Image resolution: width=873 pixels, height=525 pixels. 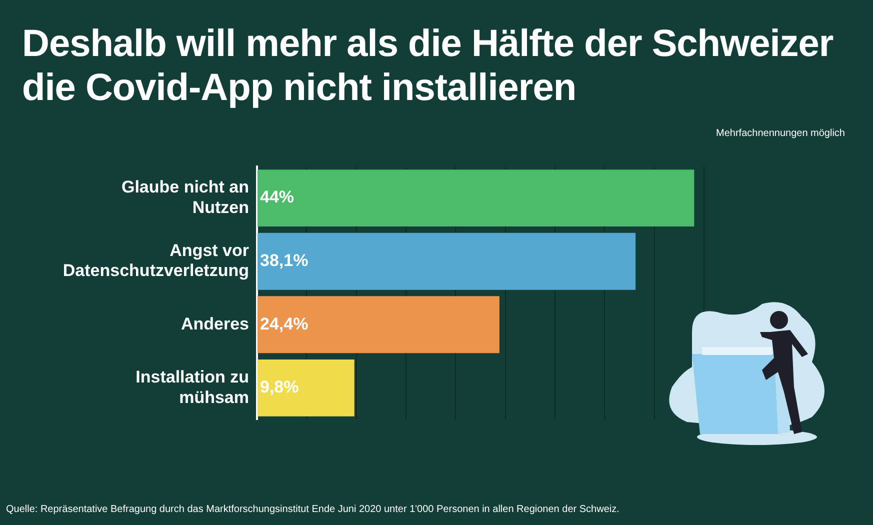 What do you see at coordinates (313, 509) in the screenshot?
I see `source-note: Quelle: Repräsentative Befragung durch das Marktforschungsinstitut Ende Juni 2020 unter 1'000 Personen in allen Regionen der Schweiz.` at bounding box center [313, 509].